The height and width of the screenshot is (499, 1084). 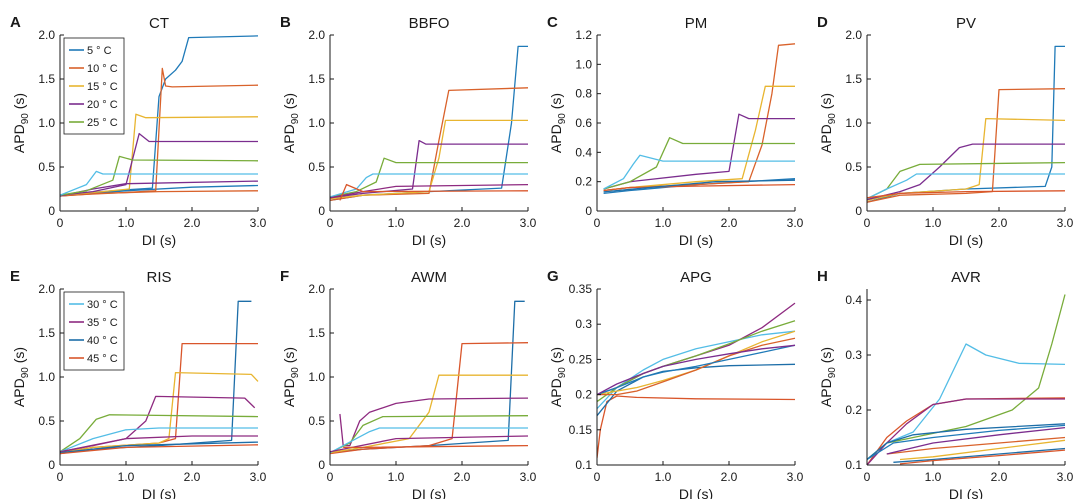 What do you see at coordinates (102, 341) in the screenshot?
I see `legend-label: 40 ° C` at bounding box center [102, 341].